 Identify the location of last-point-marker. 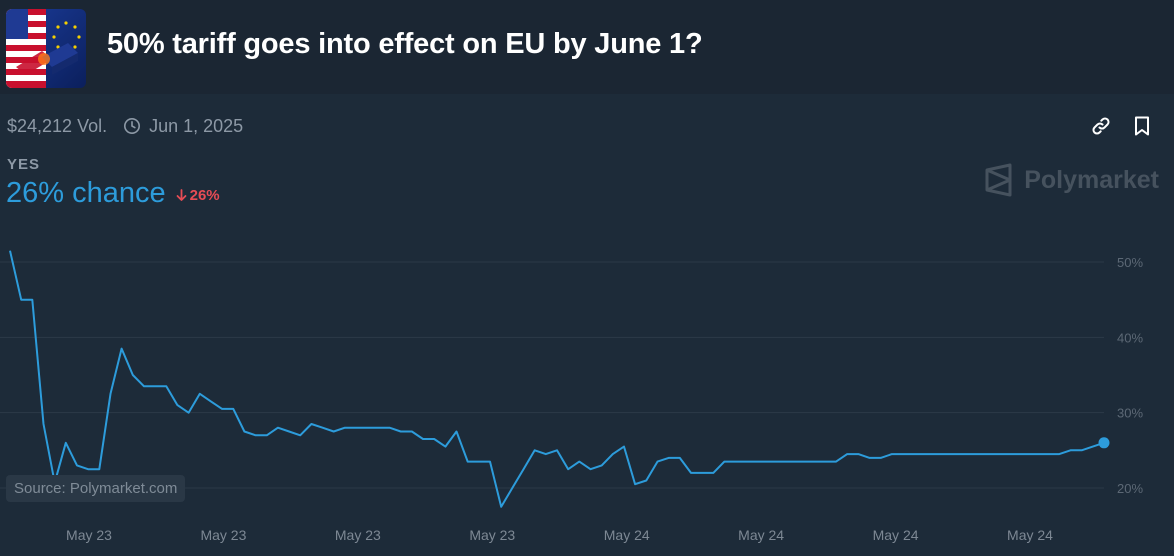
(1104, 442).